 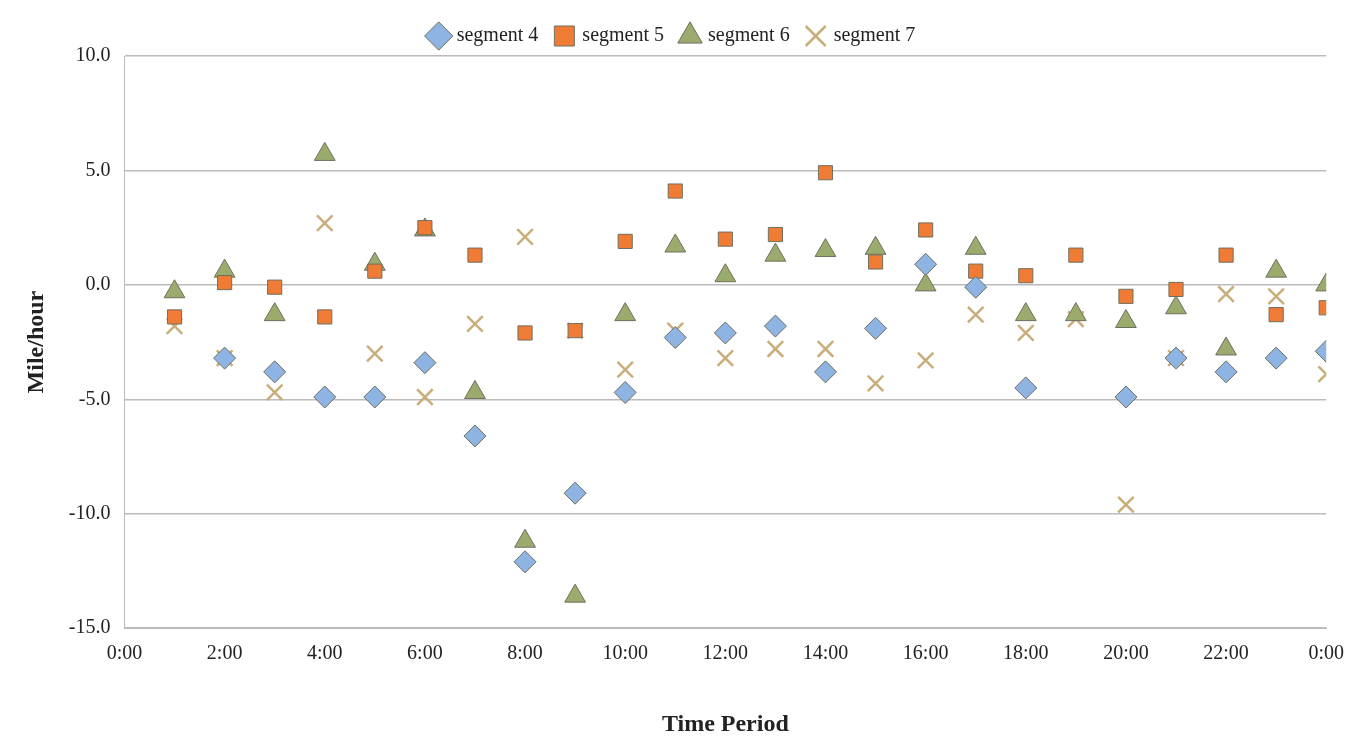 I want to click on y-tick-label: 5.0, so click(x=98, y=168).